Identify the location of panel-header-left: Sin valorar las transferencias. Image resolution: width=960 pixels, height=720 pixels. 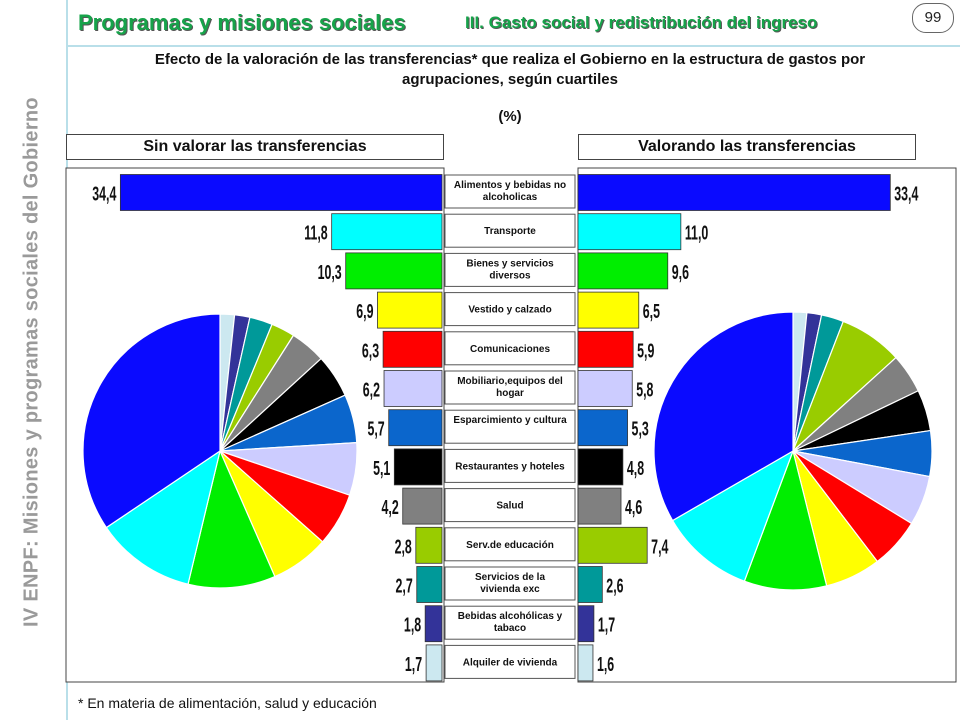
(255, 147).